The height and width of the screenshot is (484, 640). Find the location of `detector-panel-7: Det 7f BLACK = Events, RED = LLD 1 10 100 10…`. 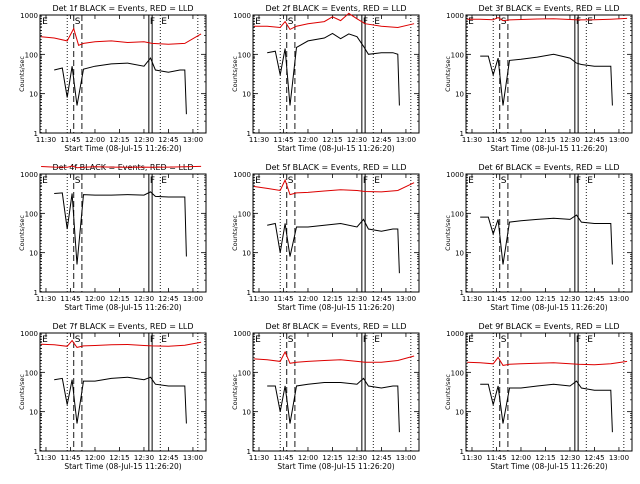

detector-panel-7: Det 7f BLACK = Events, RED = LLD 1 10 100 10… is located at coordinates (112, 396).